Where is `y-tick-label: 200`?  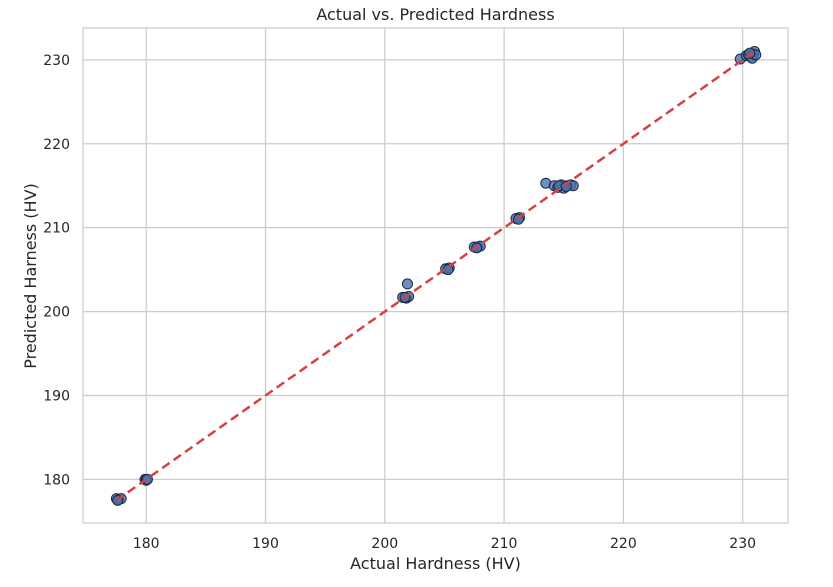 y-tick-label: 200 is located at coordinates (56, 313).